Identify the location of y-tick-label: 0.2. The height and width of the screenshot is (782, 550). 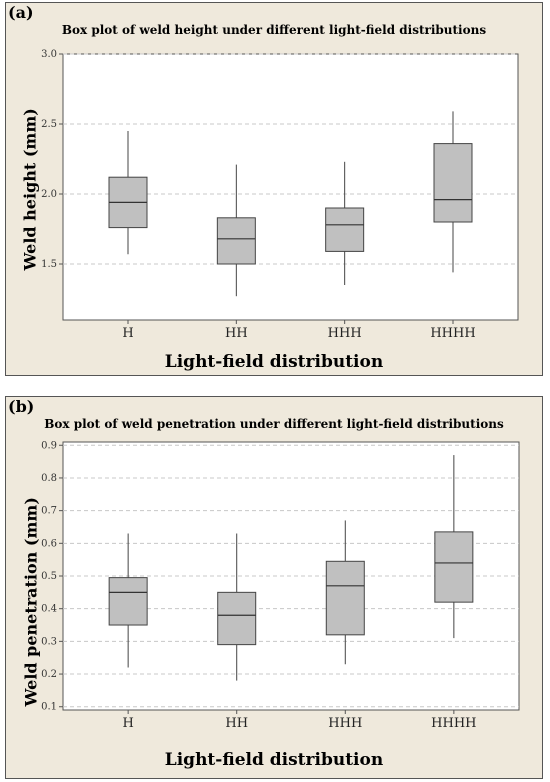
(49, 674).